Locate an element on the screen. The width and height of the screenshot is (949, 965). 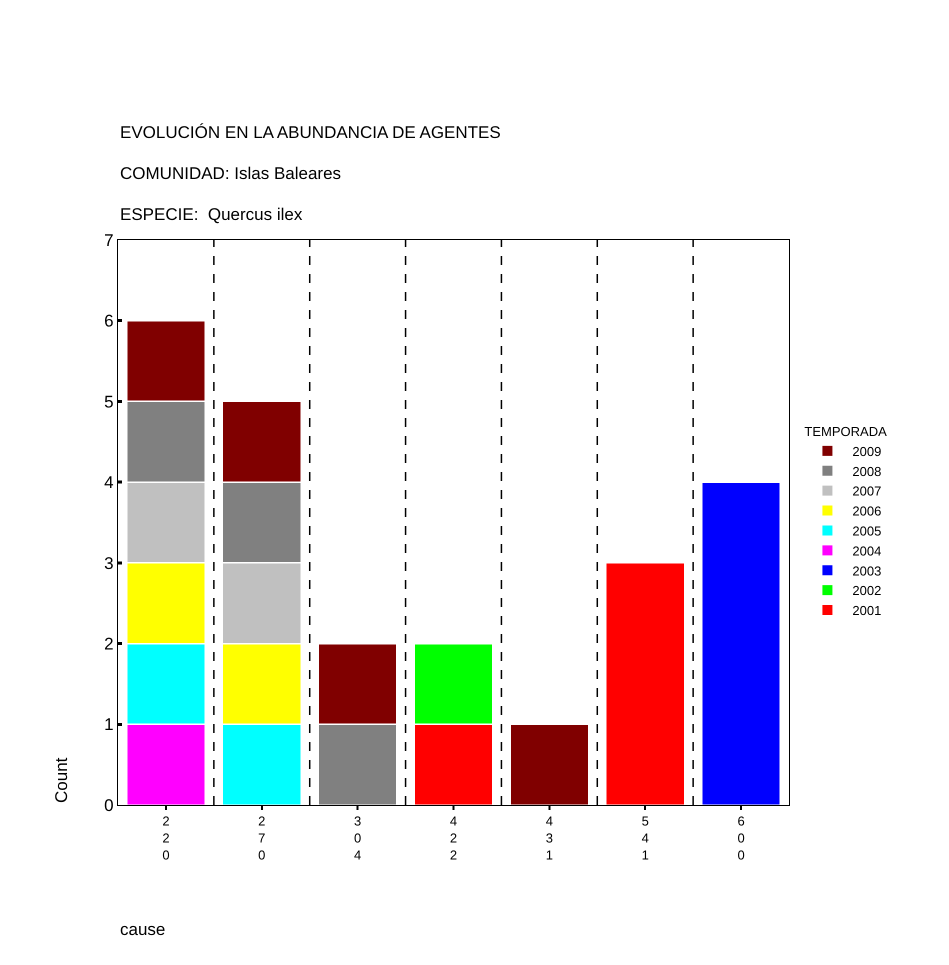
y-tick-label: 1 is located at coordinates (109, 724).